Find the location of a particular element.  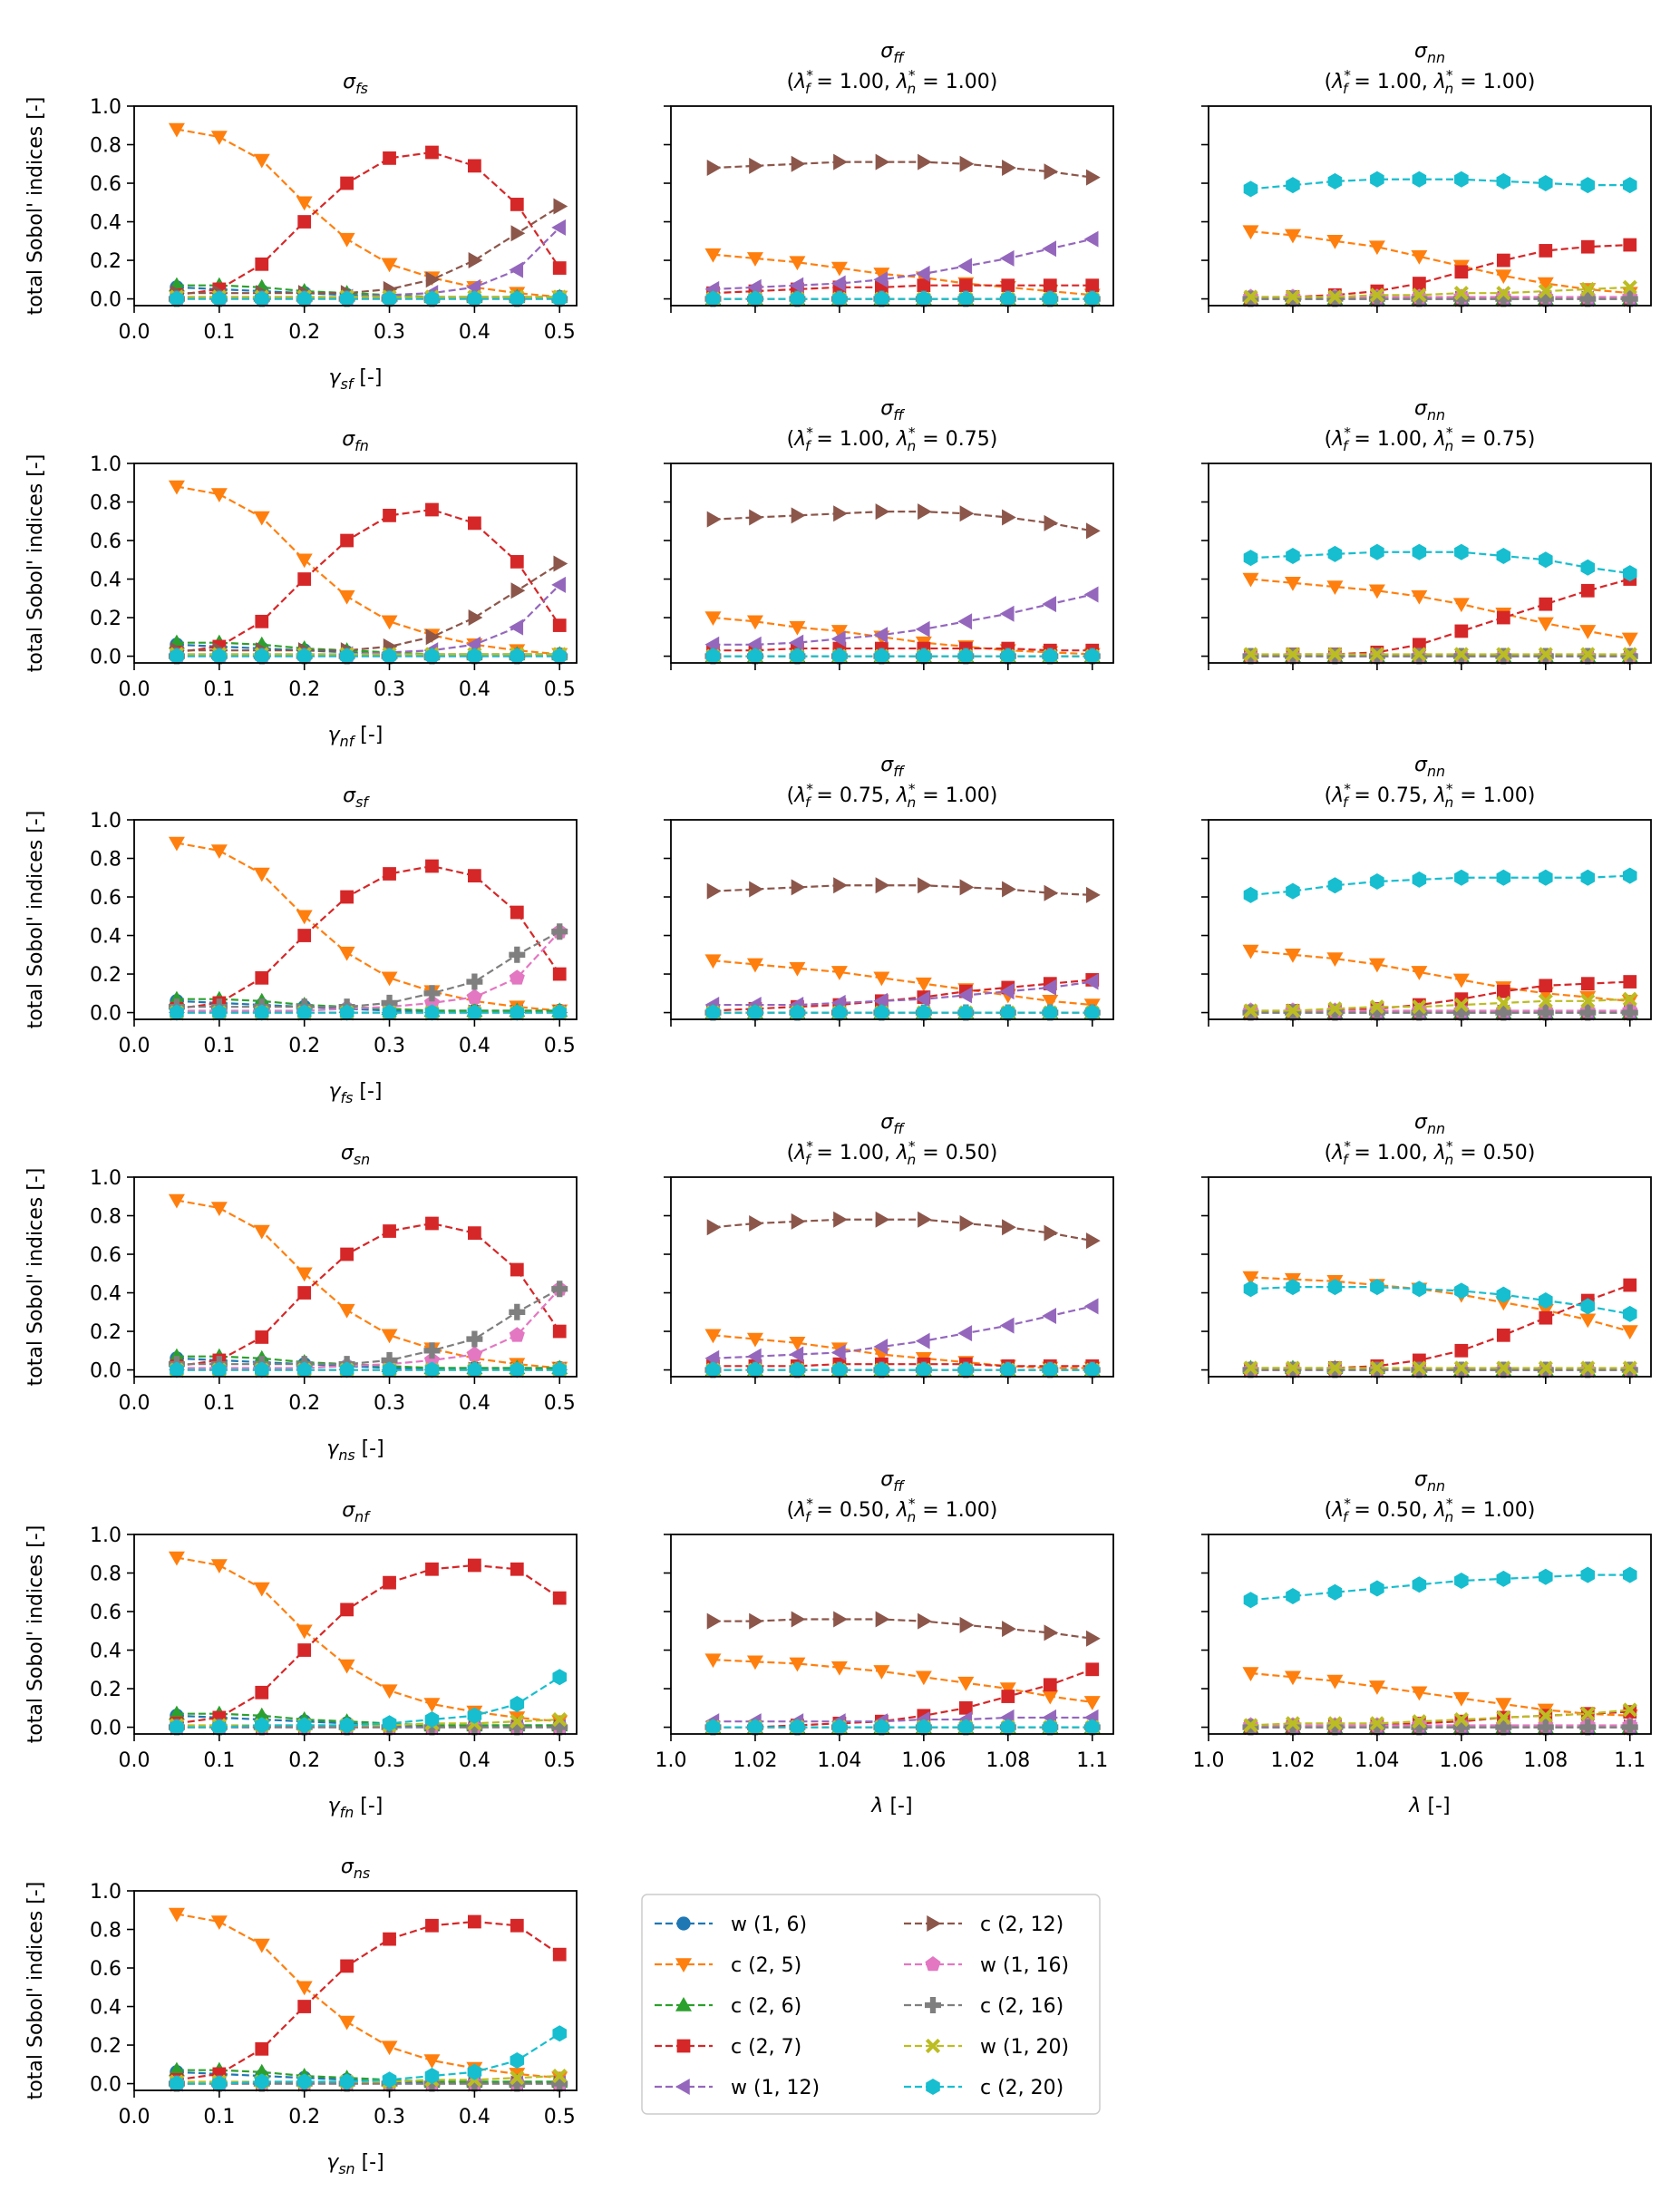

x-tick-label: 0.0 is located at coordinates (135, 332).